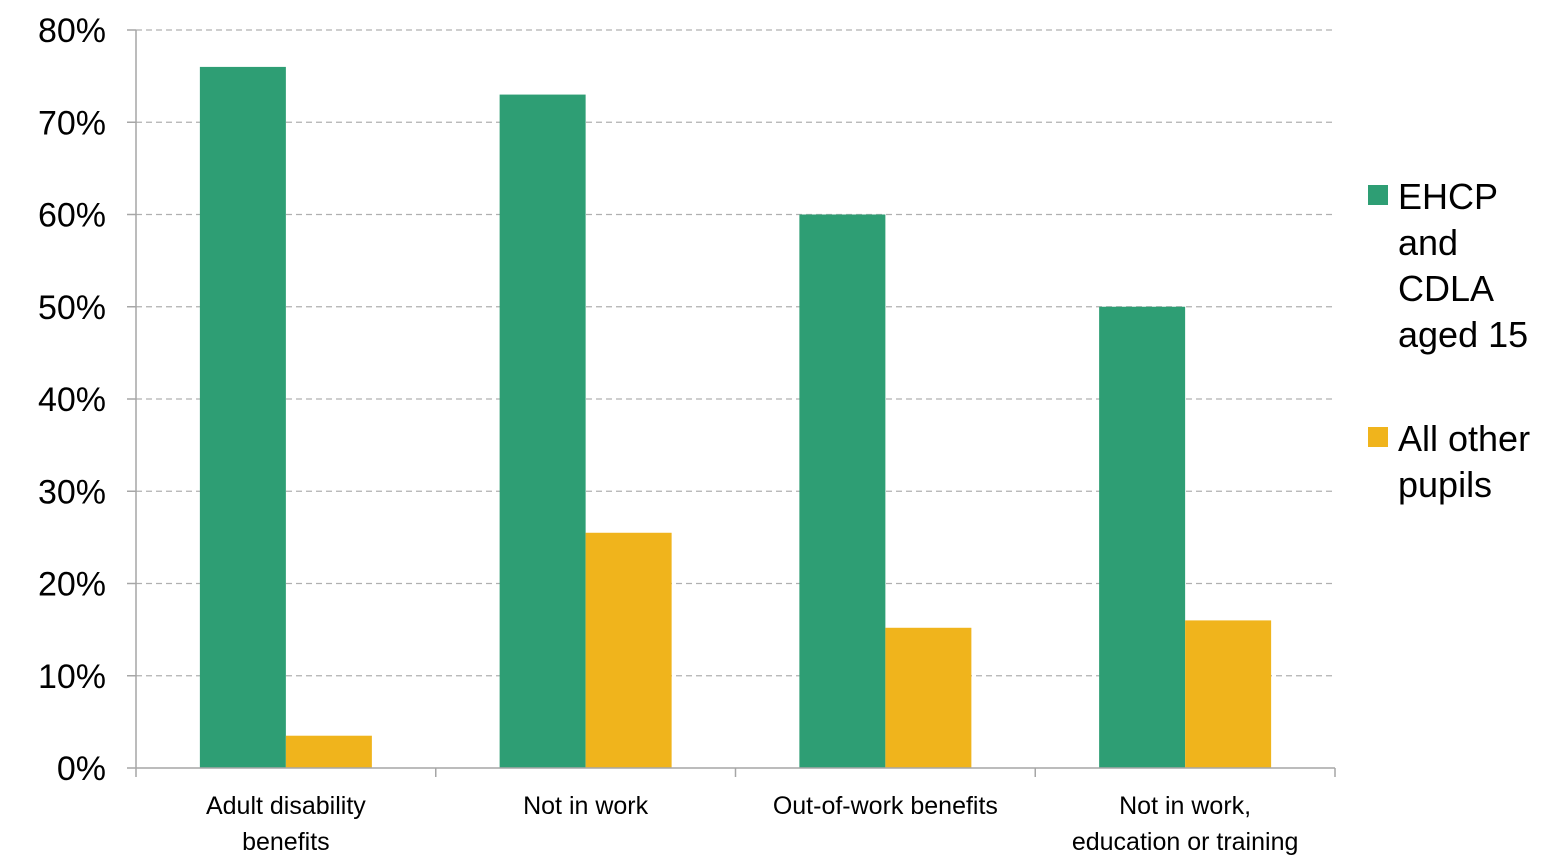  I want to click on x-category-label: Adult disability, so click(286, 806).